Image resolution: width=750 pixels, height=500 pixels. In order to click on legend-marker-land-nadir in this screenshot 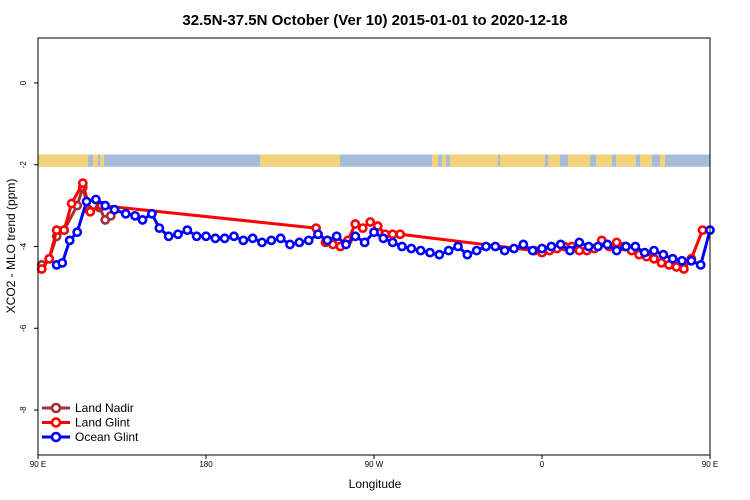, I will do `click(56, 408)`.